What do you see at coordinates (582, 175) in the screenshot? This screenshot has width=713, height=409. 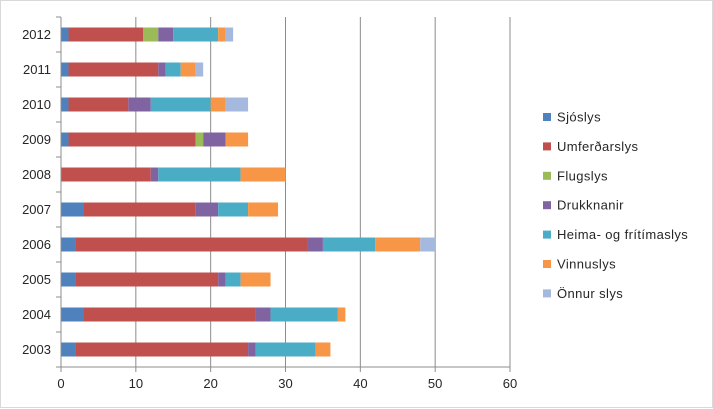 I see `legend-label: Flugslys` at bounding box center [582, 175].